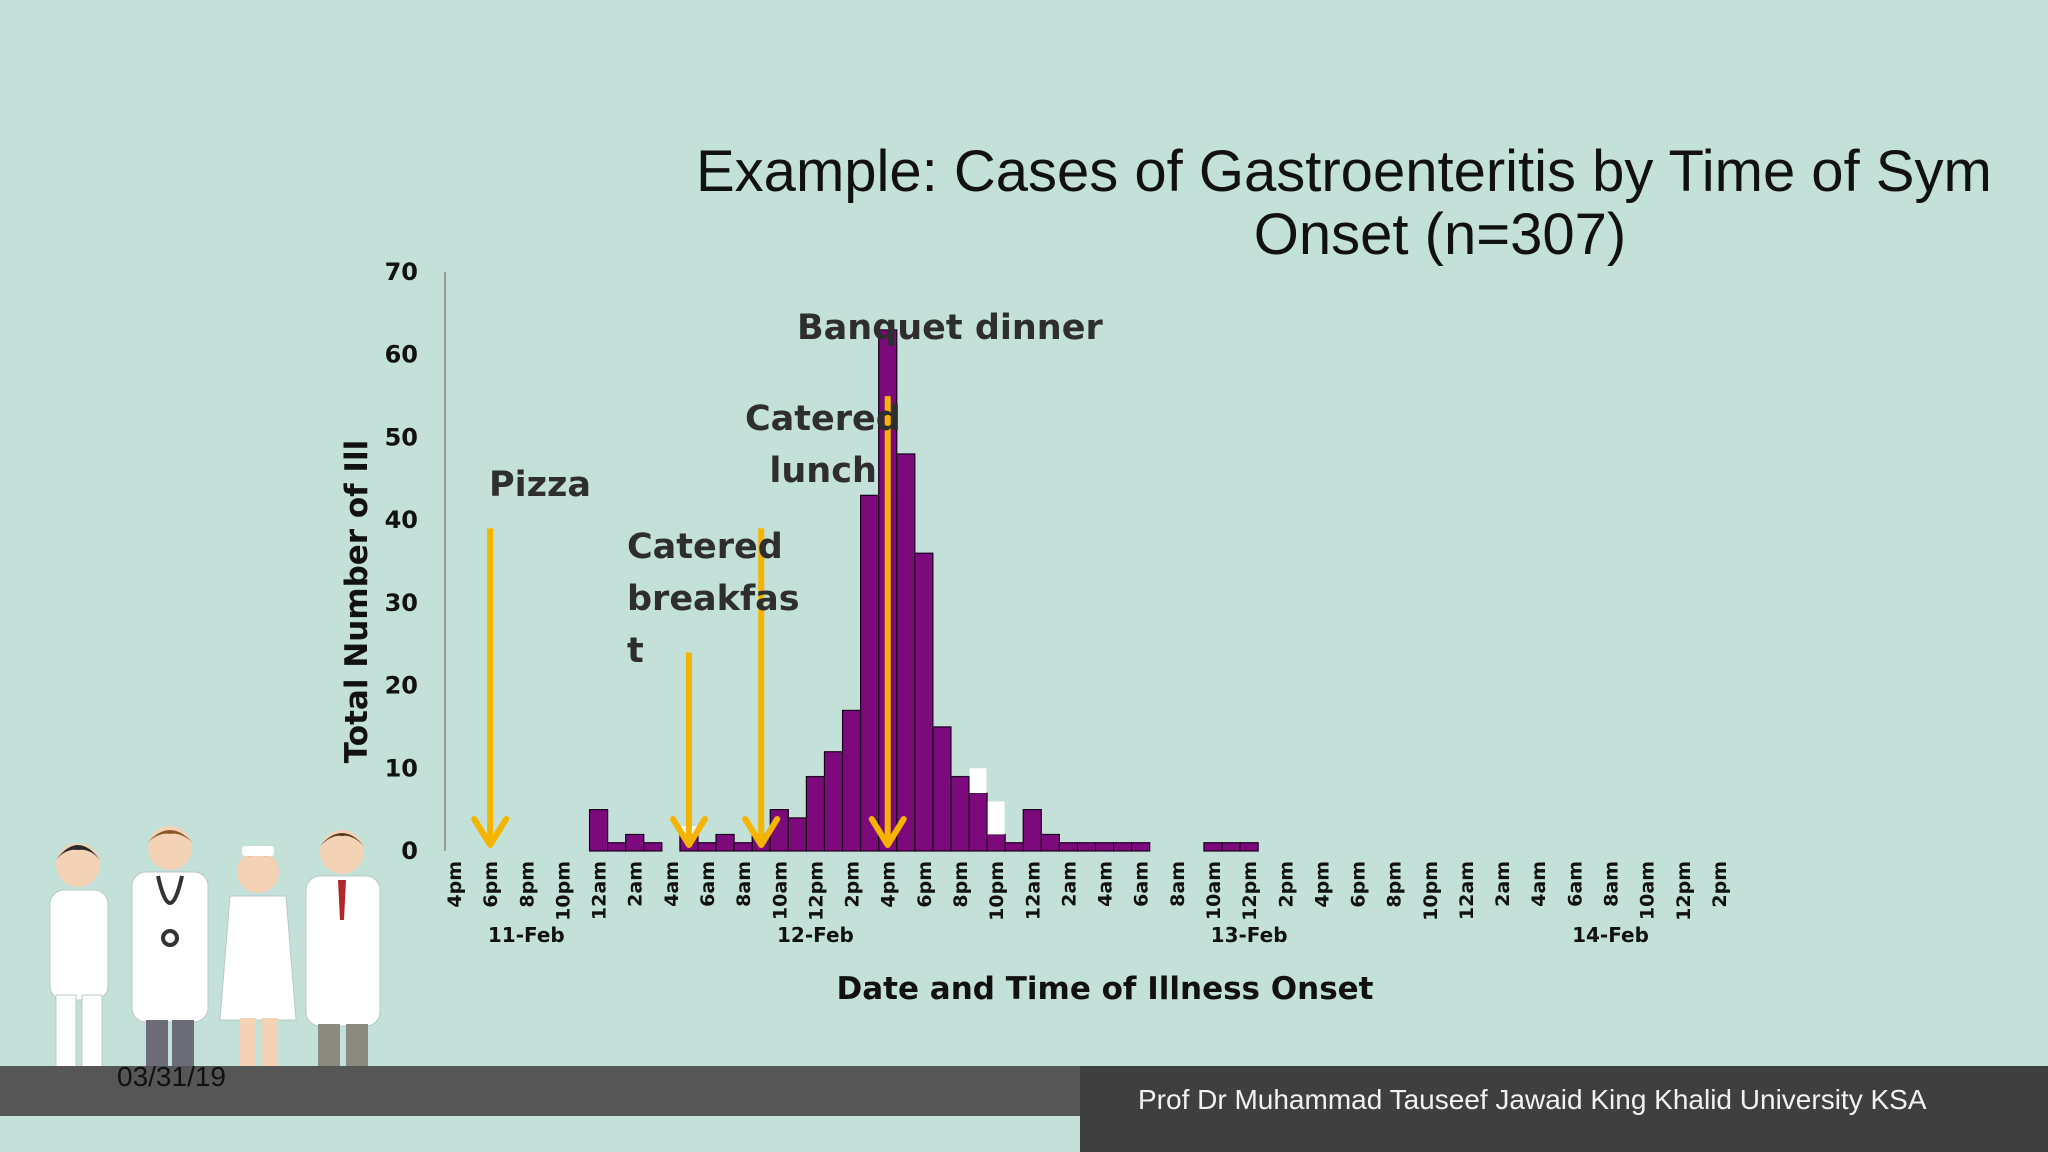  What do you see at coordinates (815, 935) in the screenshot?
I see `date-label: 12-Feb` at bounding box center [815, 935].